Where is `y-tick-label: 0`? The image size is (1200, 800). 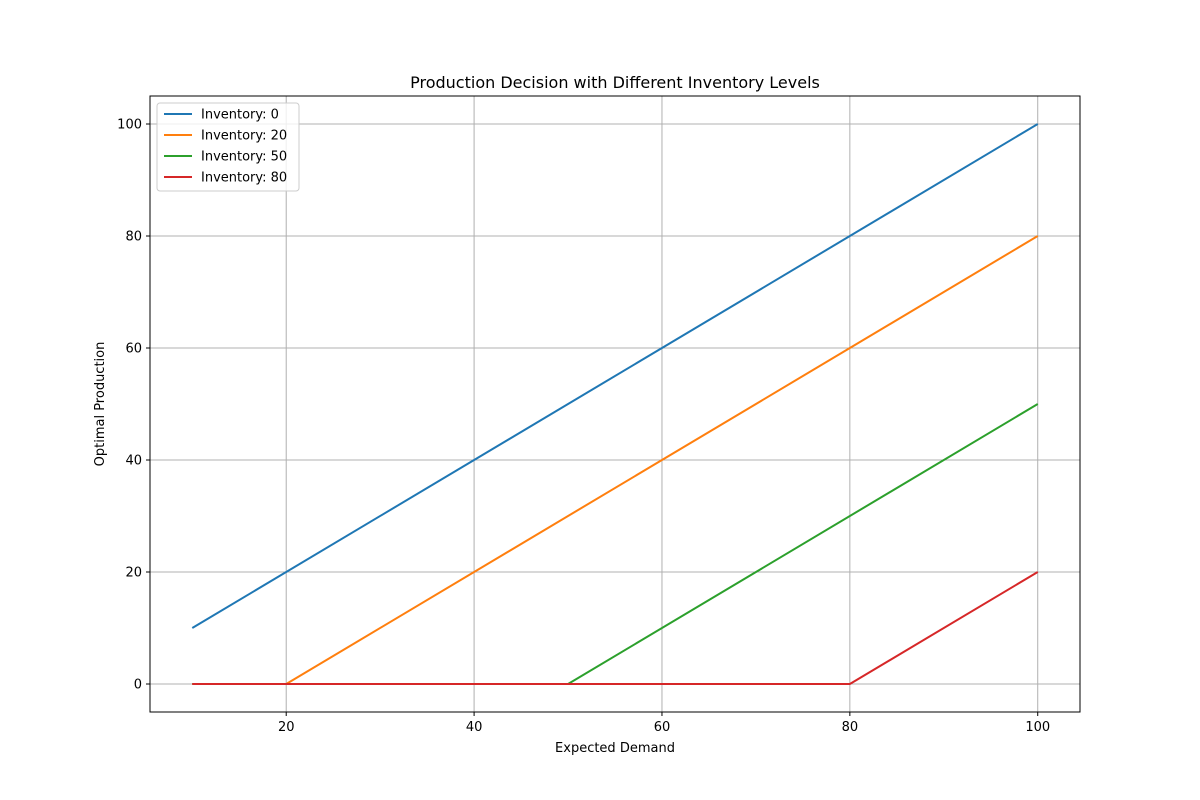 y-tick-label: 0 is located at coordinates (138, 685).